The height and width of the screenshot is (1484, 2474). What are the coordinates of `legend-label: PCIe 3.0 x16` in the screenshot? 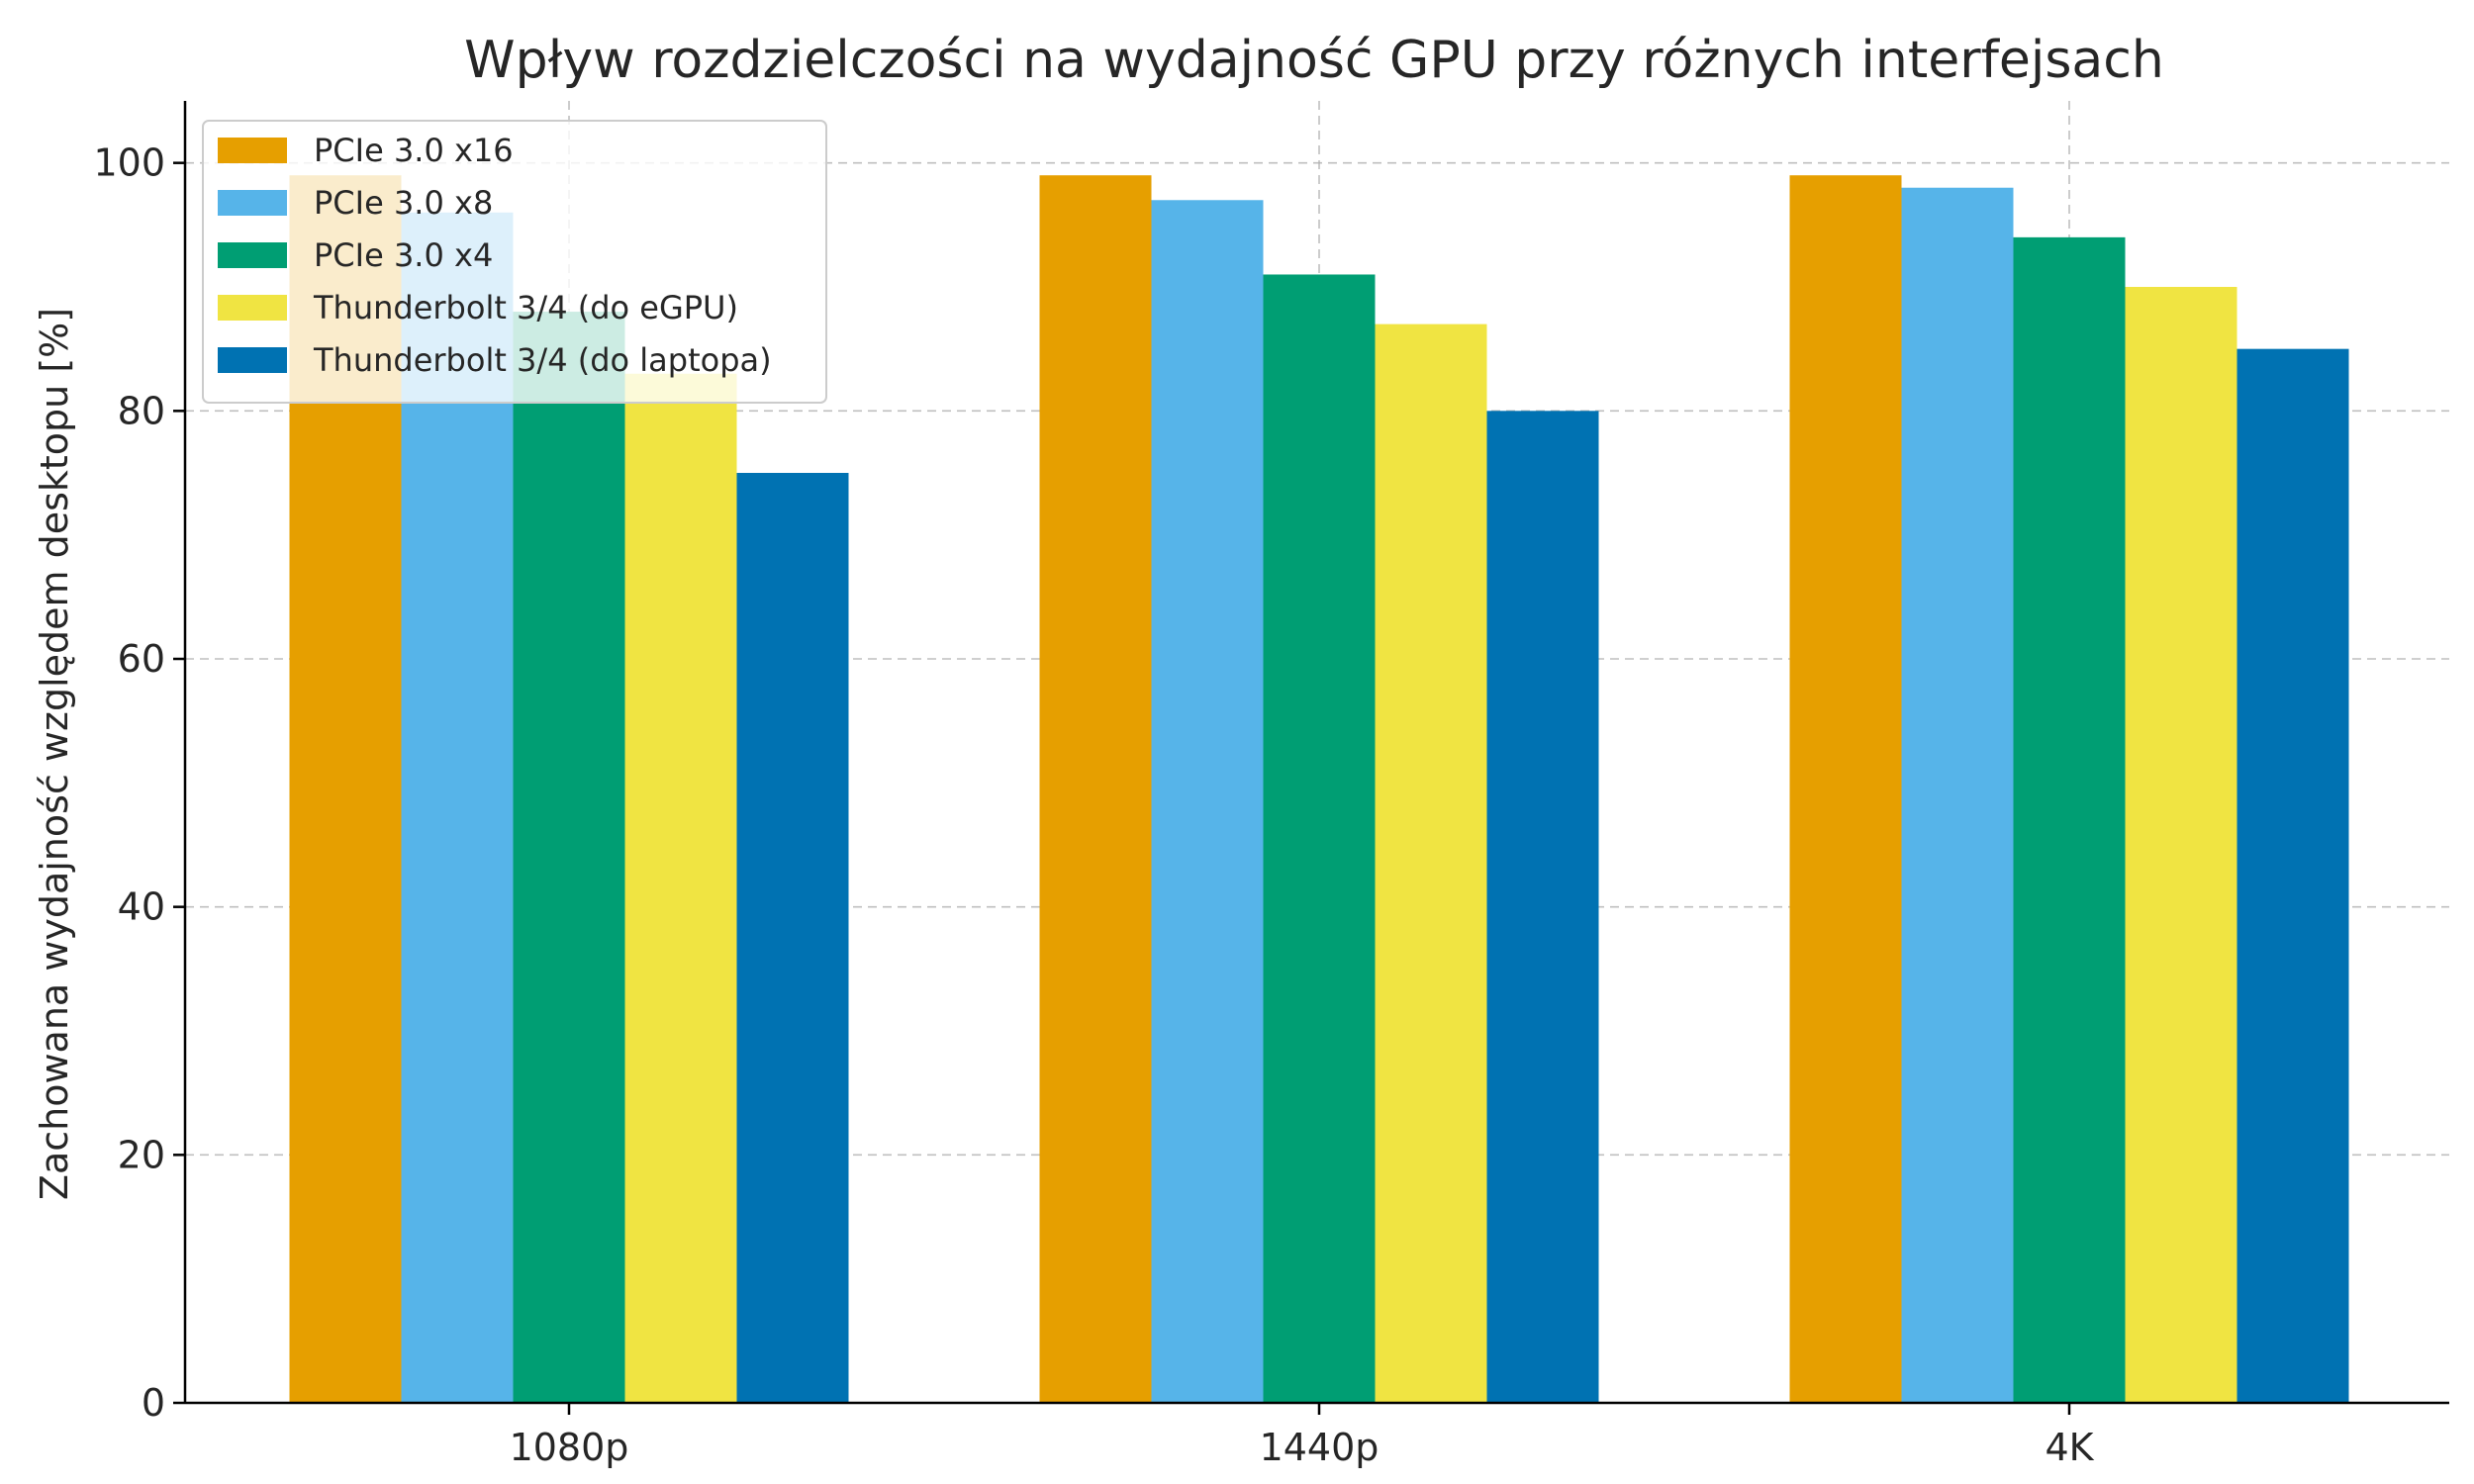 It's located at (414, 150).